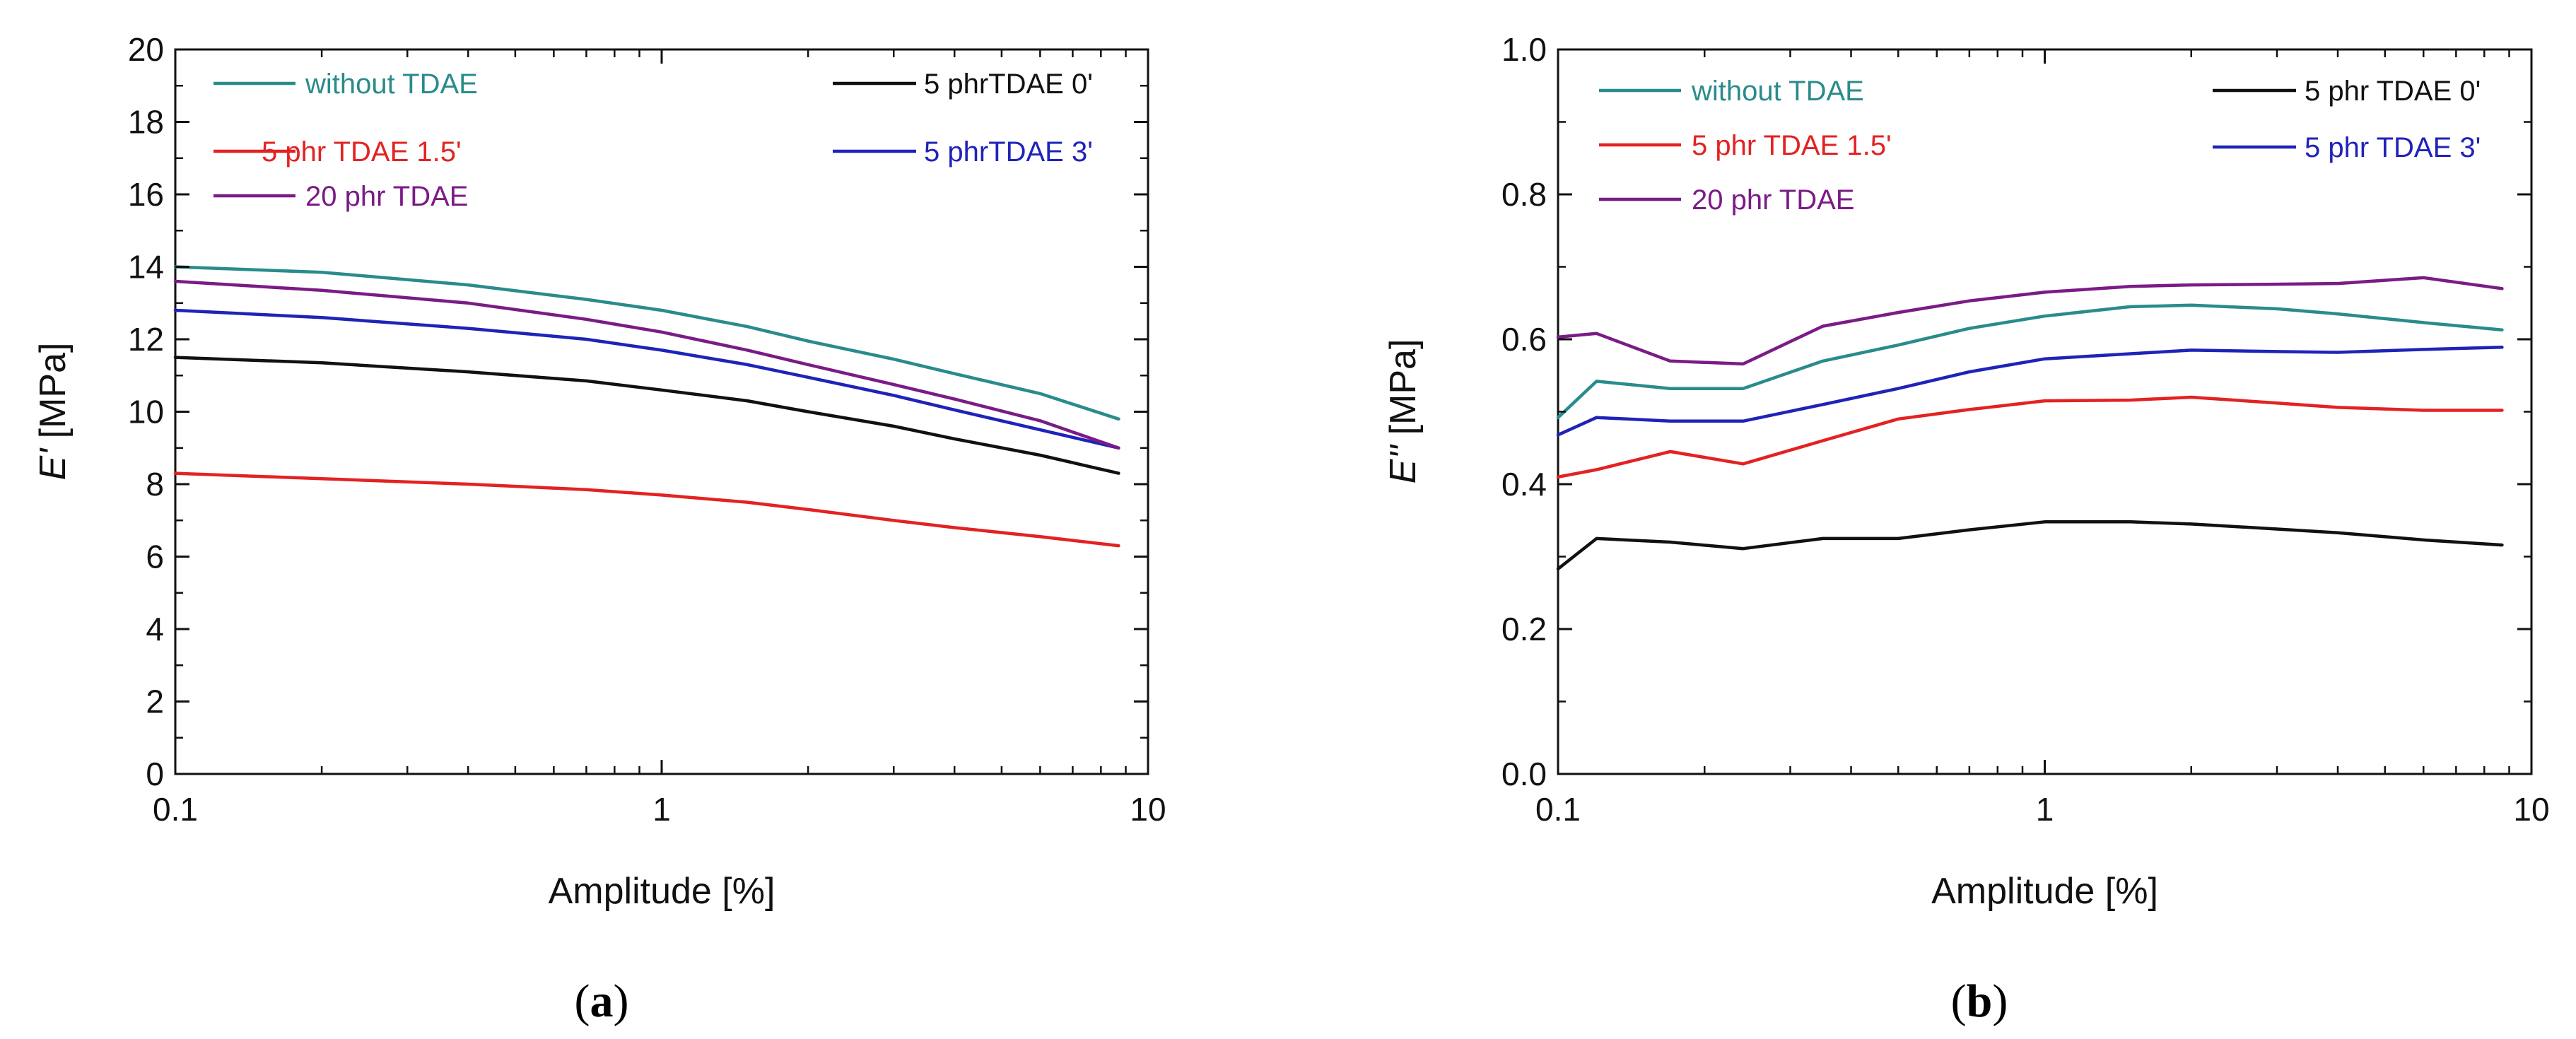 This screenshot has height=1039, width=2576. I want to click on y-tick-label: 0.4, so click(1524, 484).